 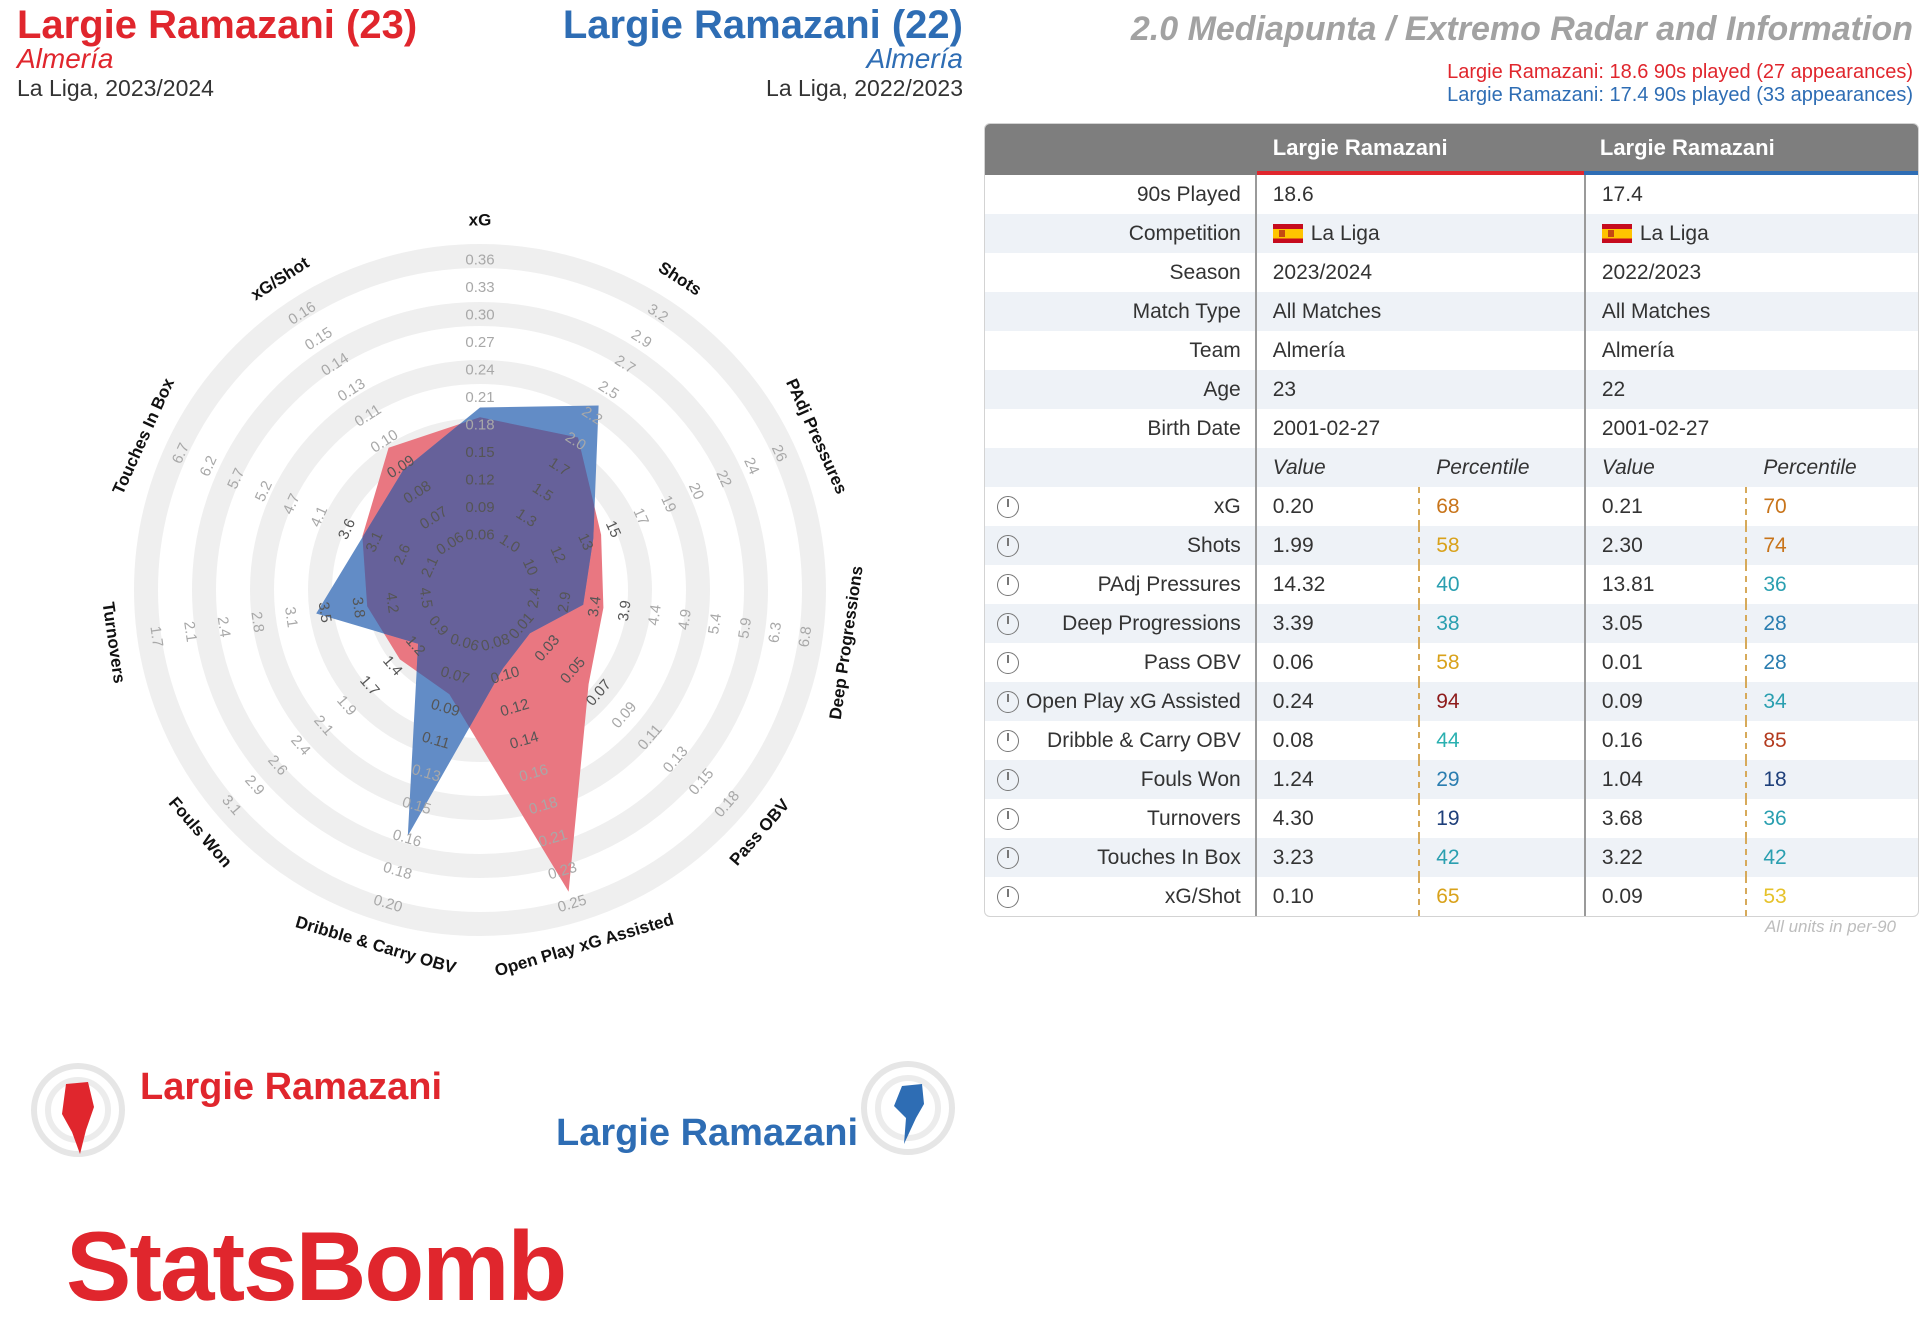 What do you see at coordinates (1151, 623) in the screenshot?
I see `metric-label: Deep Progressions` at bounding box center [1151, 623].